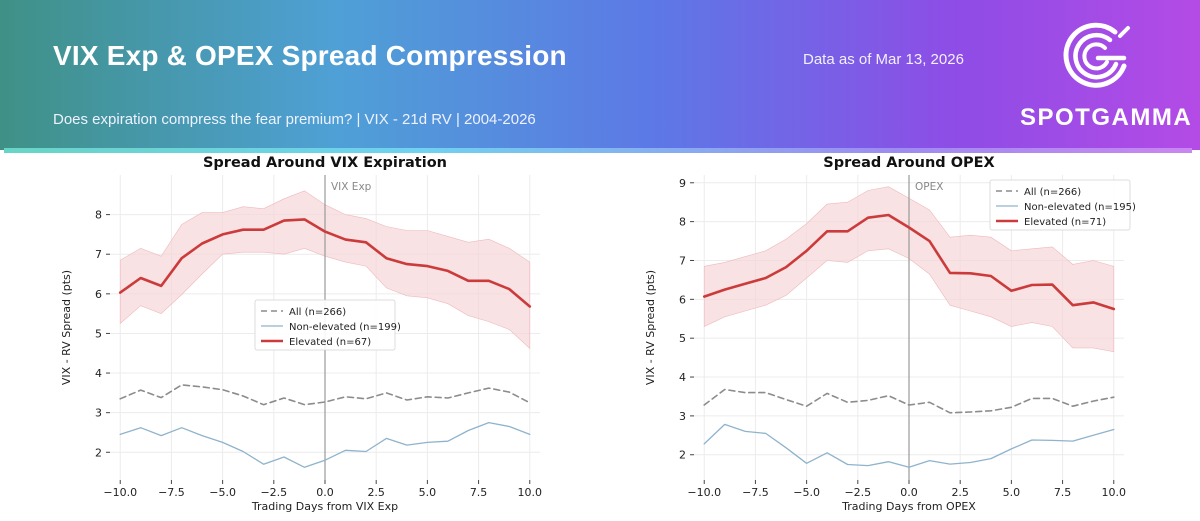  Describe the element at coordinates (598, 150) in the screenshot. I see `header-accent-bar` at that location.